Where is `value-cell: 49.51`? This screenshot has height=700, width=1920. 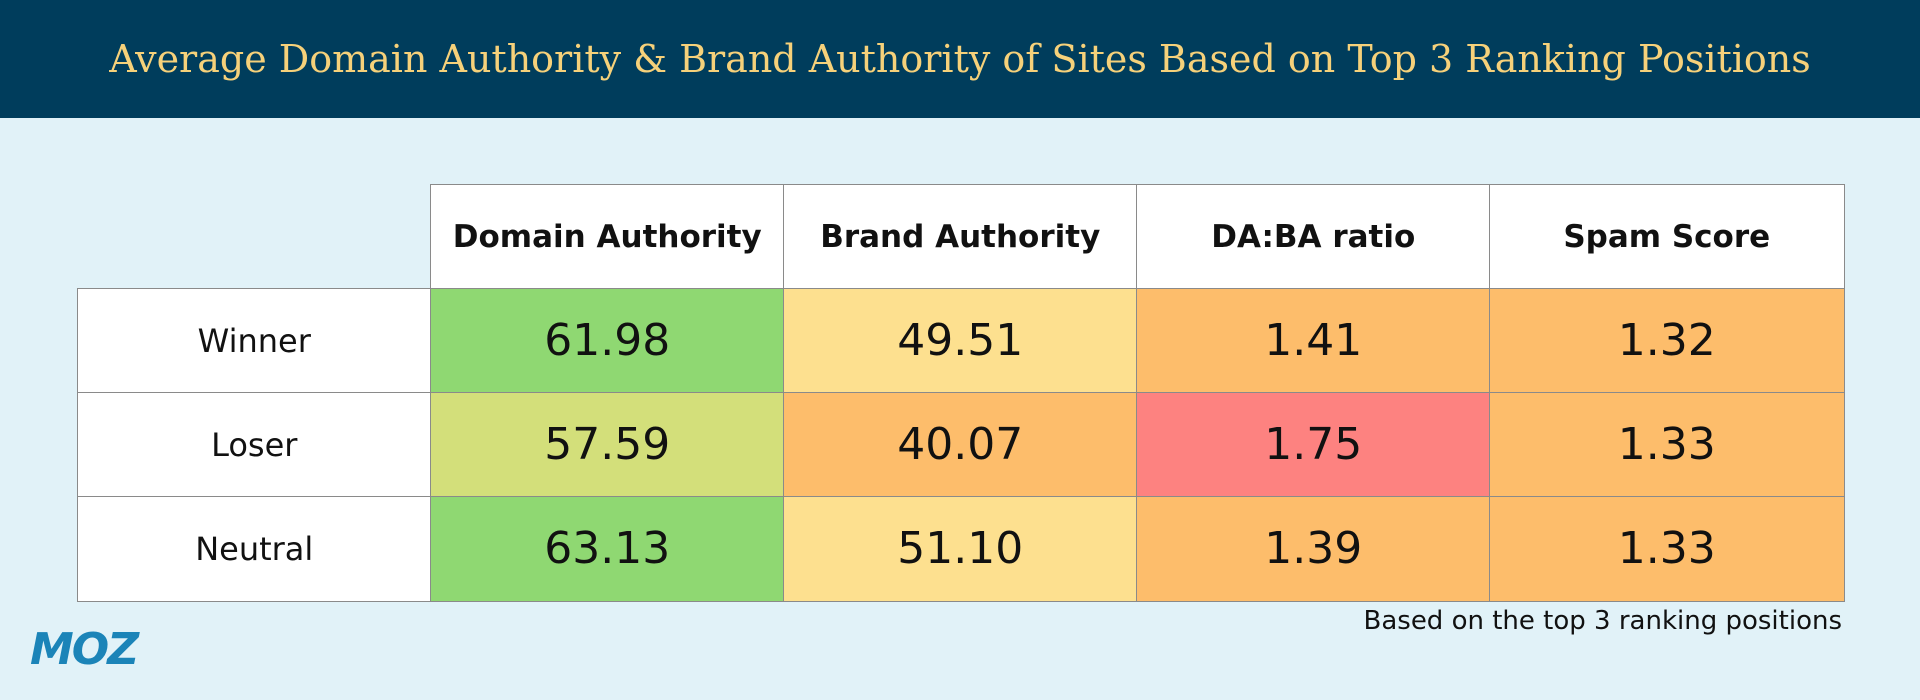
value-cell: 49.51 is located at coordinates (960, 341).